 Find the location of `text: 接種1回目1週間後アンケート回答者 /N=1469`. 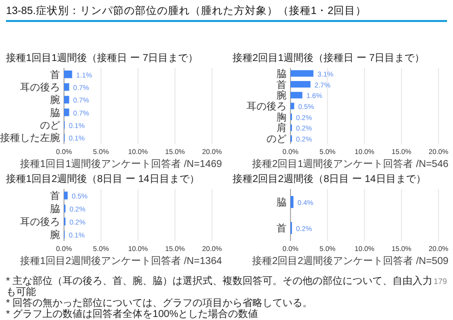

text: 接種1回目1週間後アンケート回答者 /N=1469 is located at coordinates (121, 164).